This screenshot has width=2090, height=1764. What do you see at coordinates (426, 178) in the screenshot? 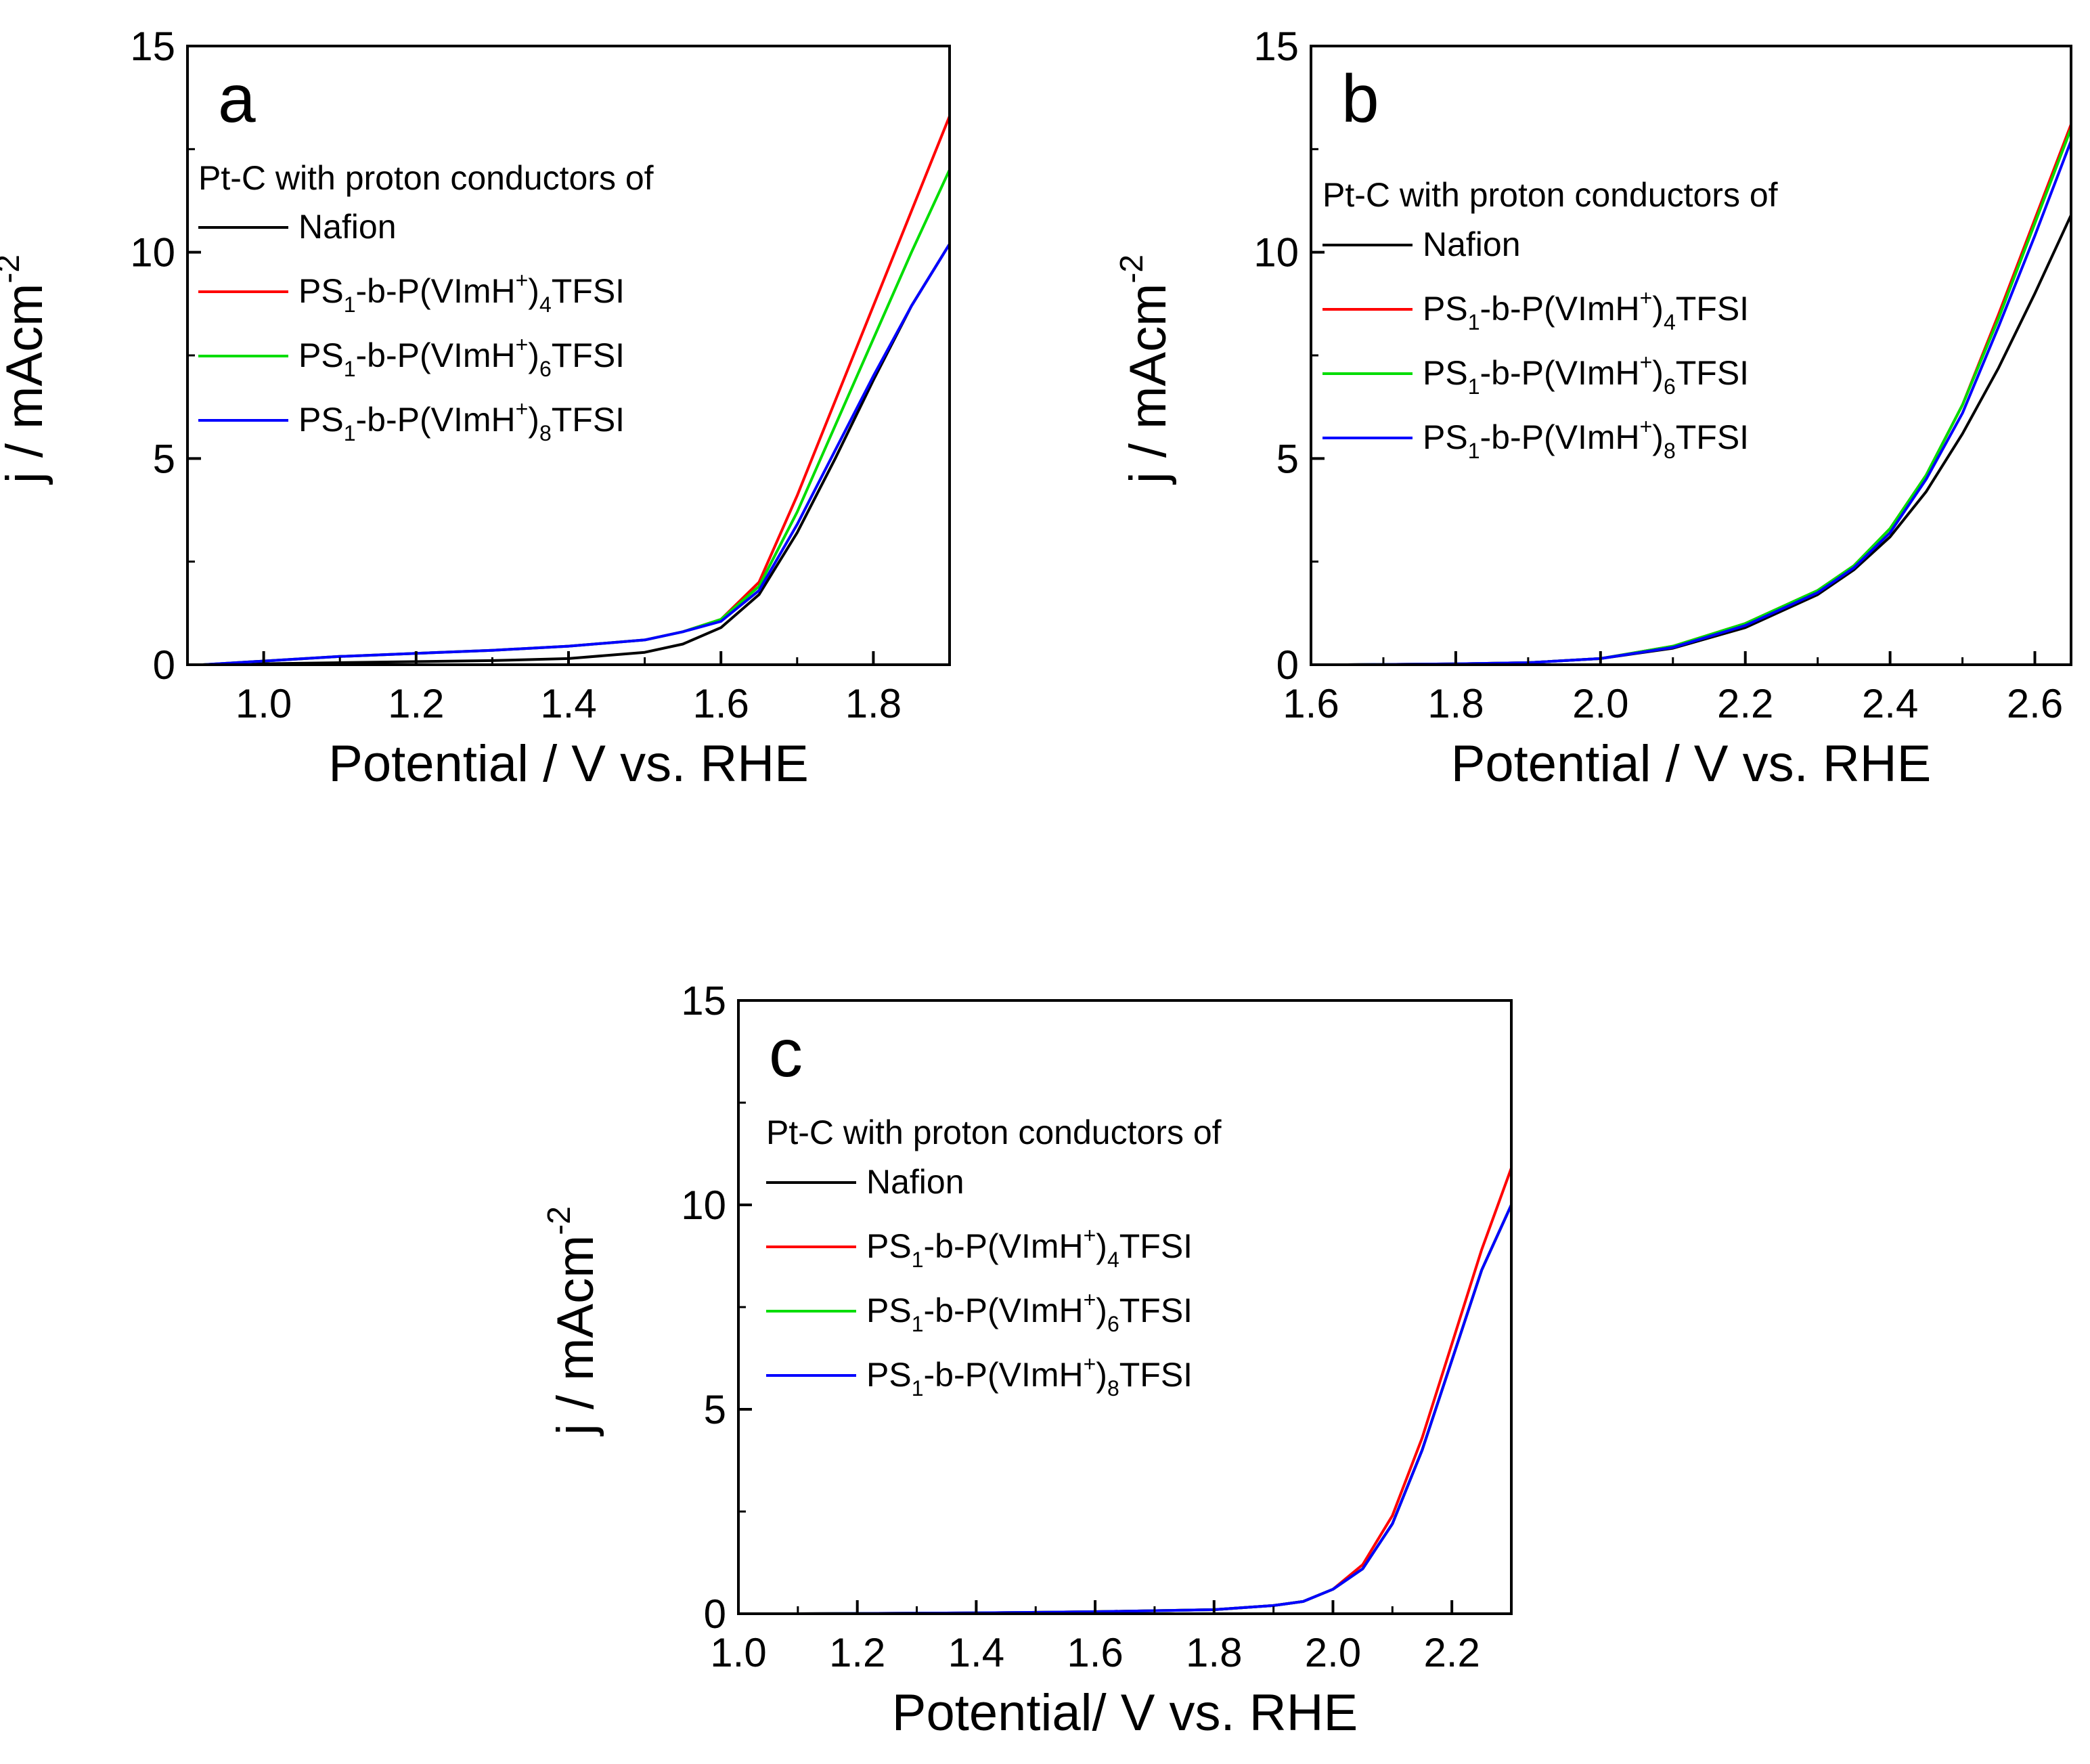
I see `panel-a-legend-title: Pt-C with proton conductors of` at bounding box center [426, 178].